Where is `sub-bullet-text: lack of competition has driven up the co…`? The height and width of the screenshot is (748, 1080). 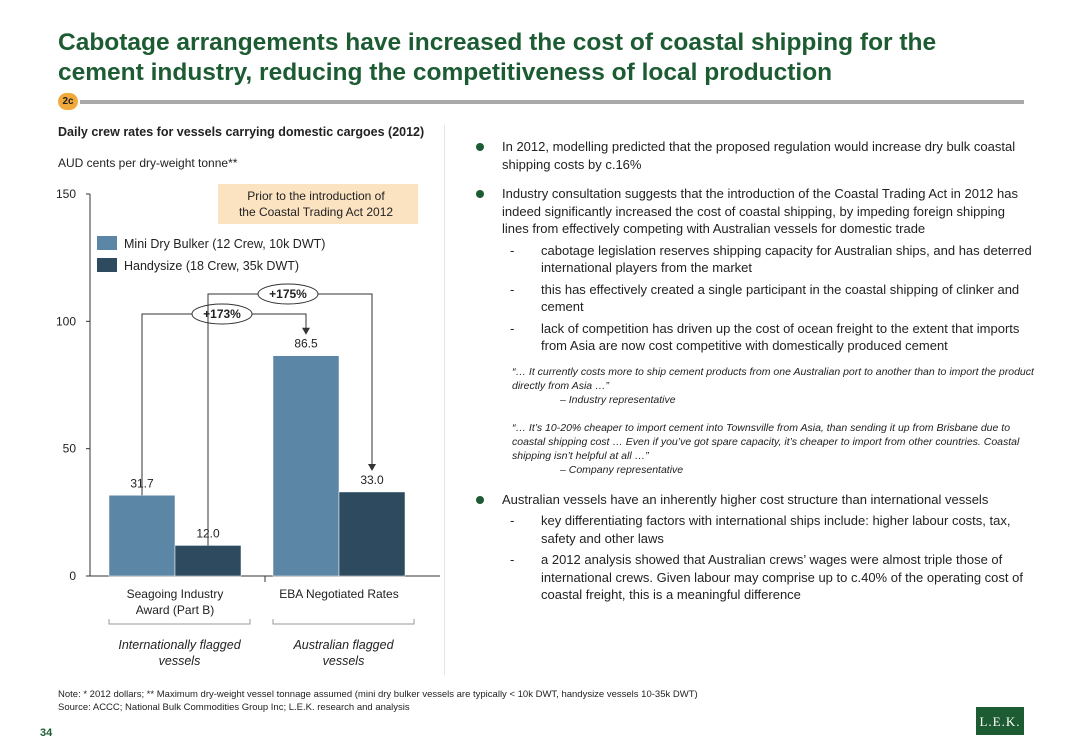 sub-bullet-text: lack of competition has driven up the co… is located at coordinates (780, 337).